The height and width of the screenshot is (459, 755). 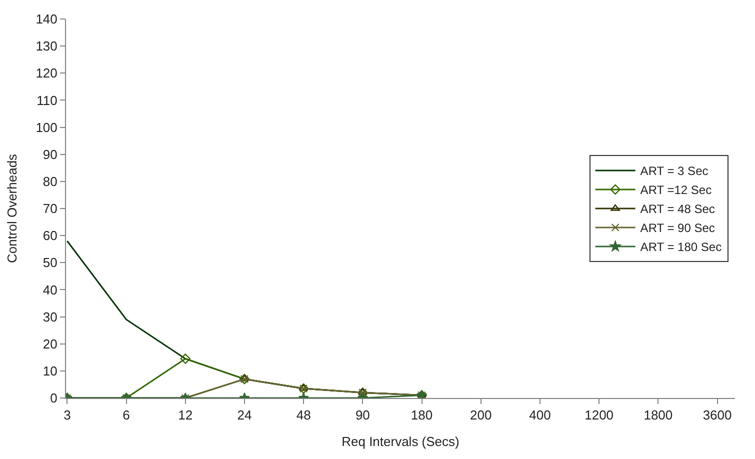 What do you see at coordinates (50, 236) in the screenshot?
I see `y-tick-label: 60` at bounding box center [50, 236].